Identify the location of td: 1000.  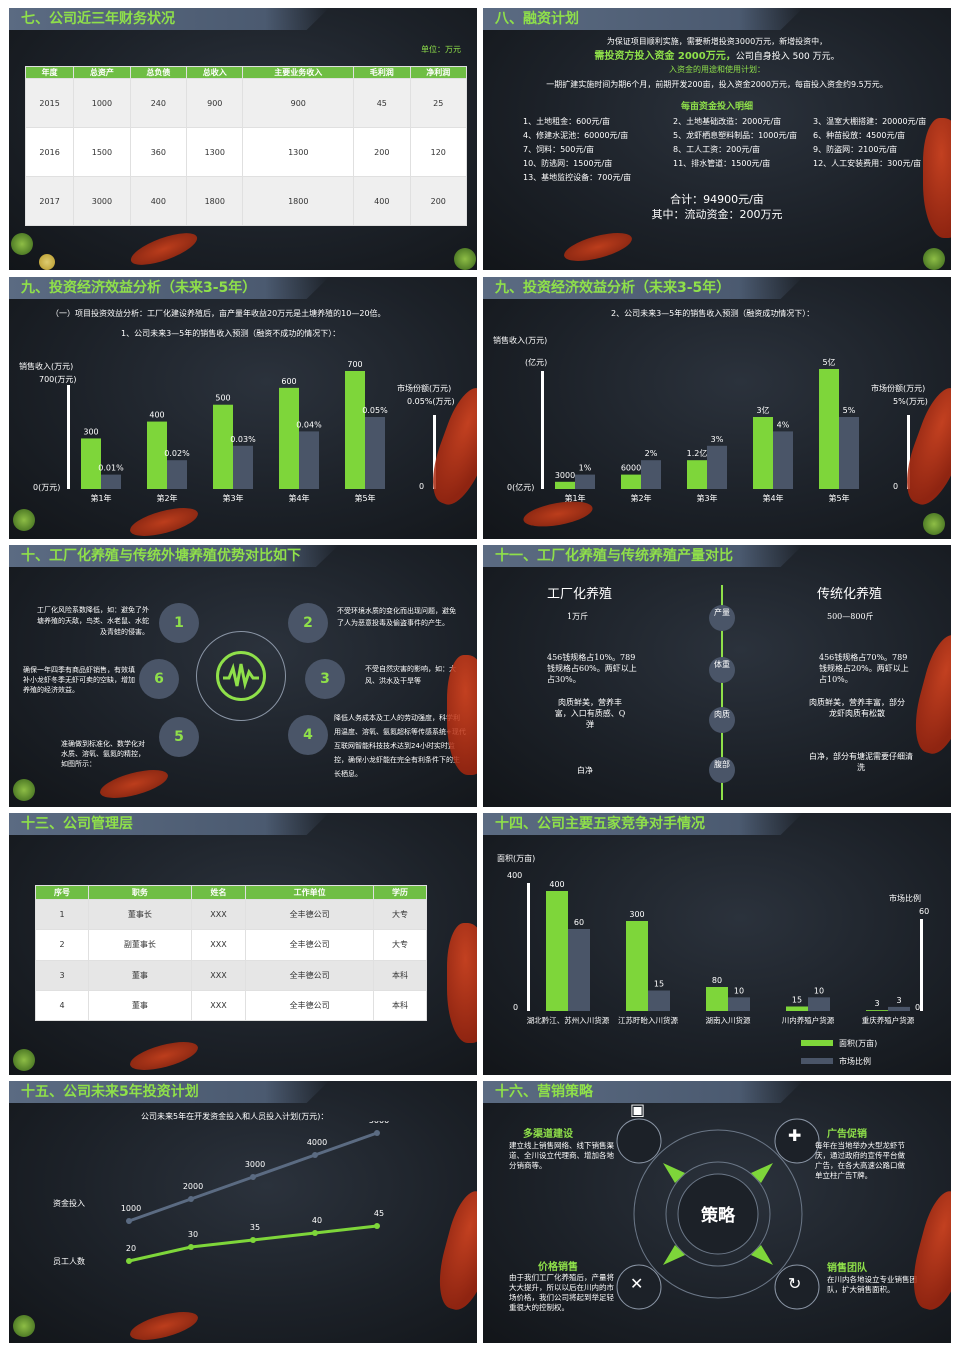
(102, 103).